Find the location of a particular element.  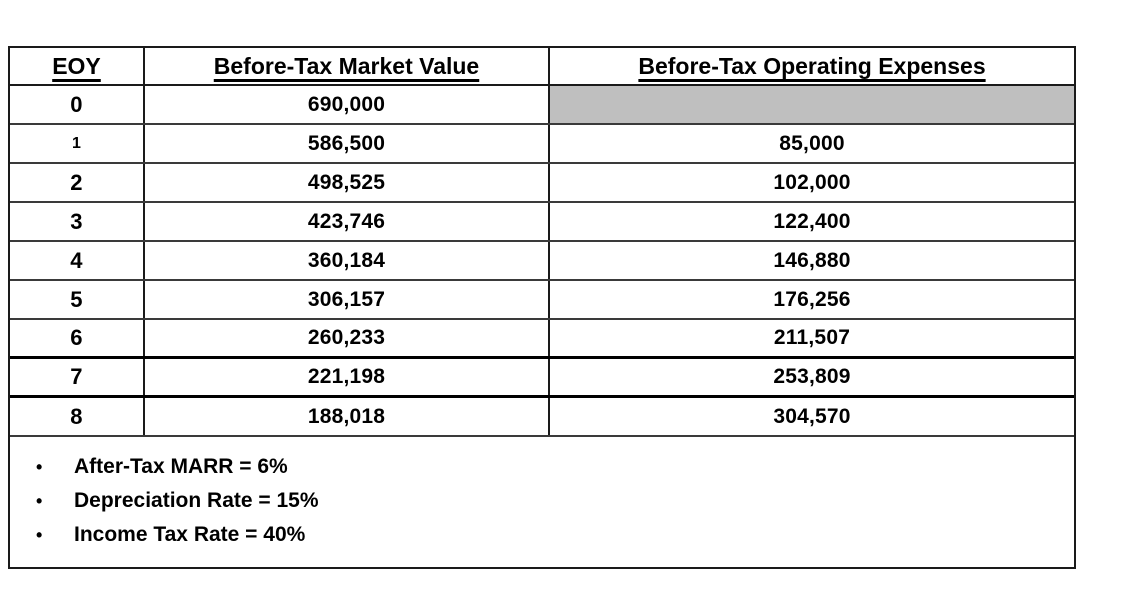

table-row: 5 306,157 176,256 is located at coordinates (542, 300).